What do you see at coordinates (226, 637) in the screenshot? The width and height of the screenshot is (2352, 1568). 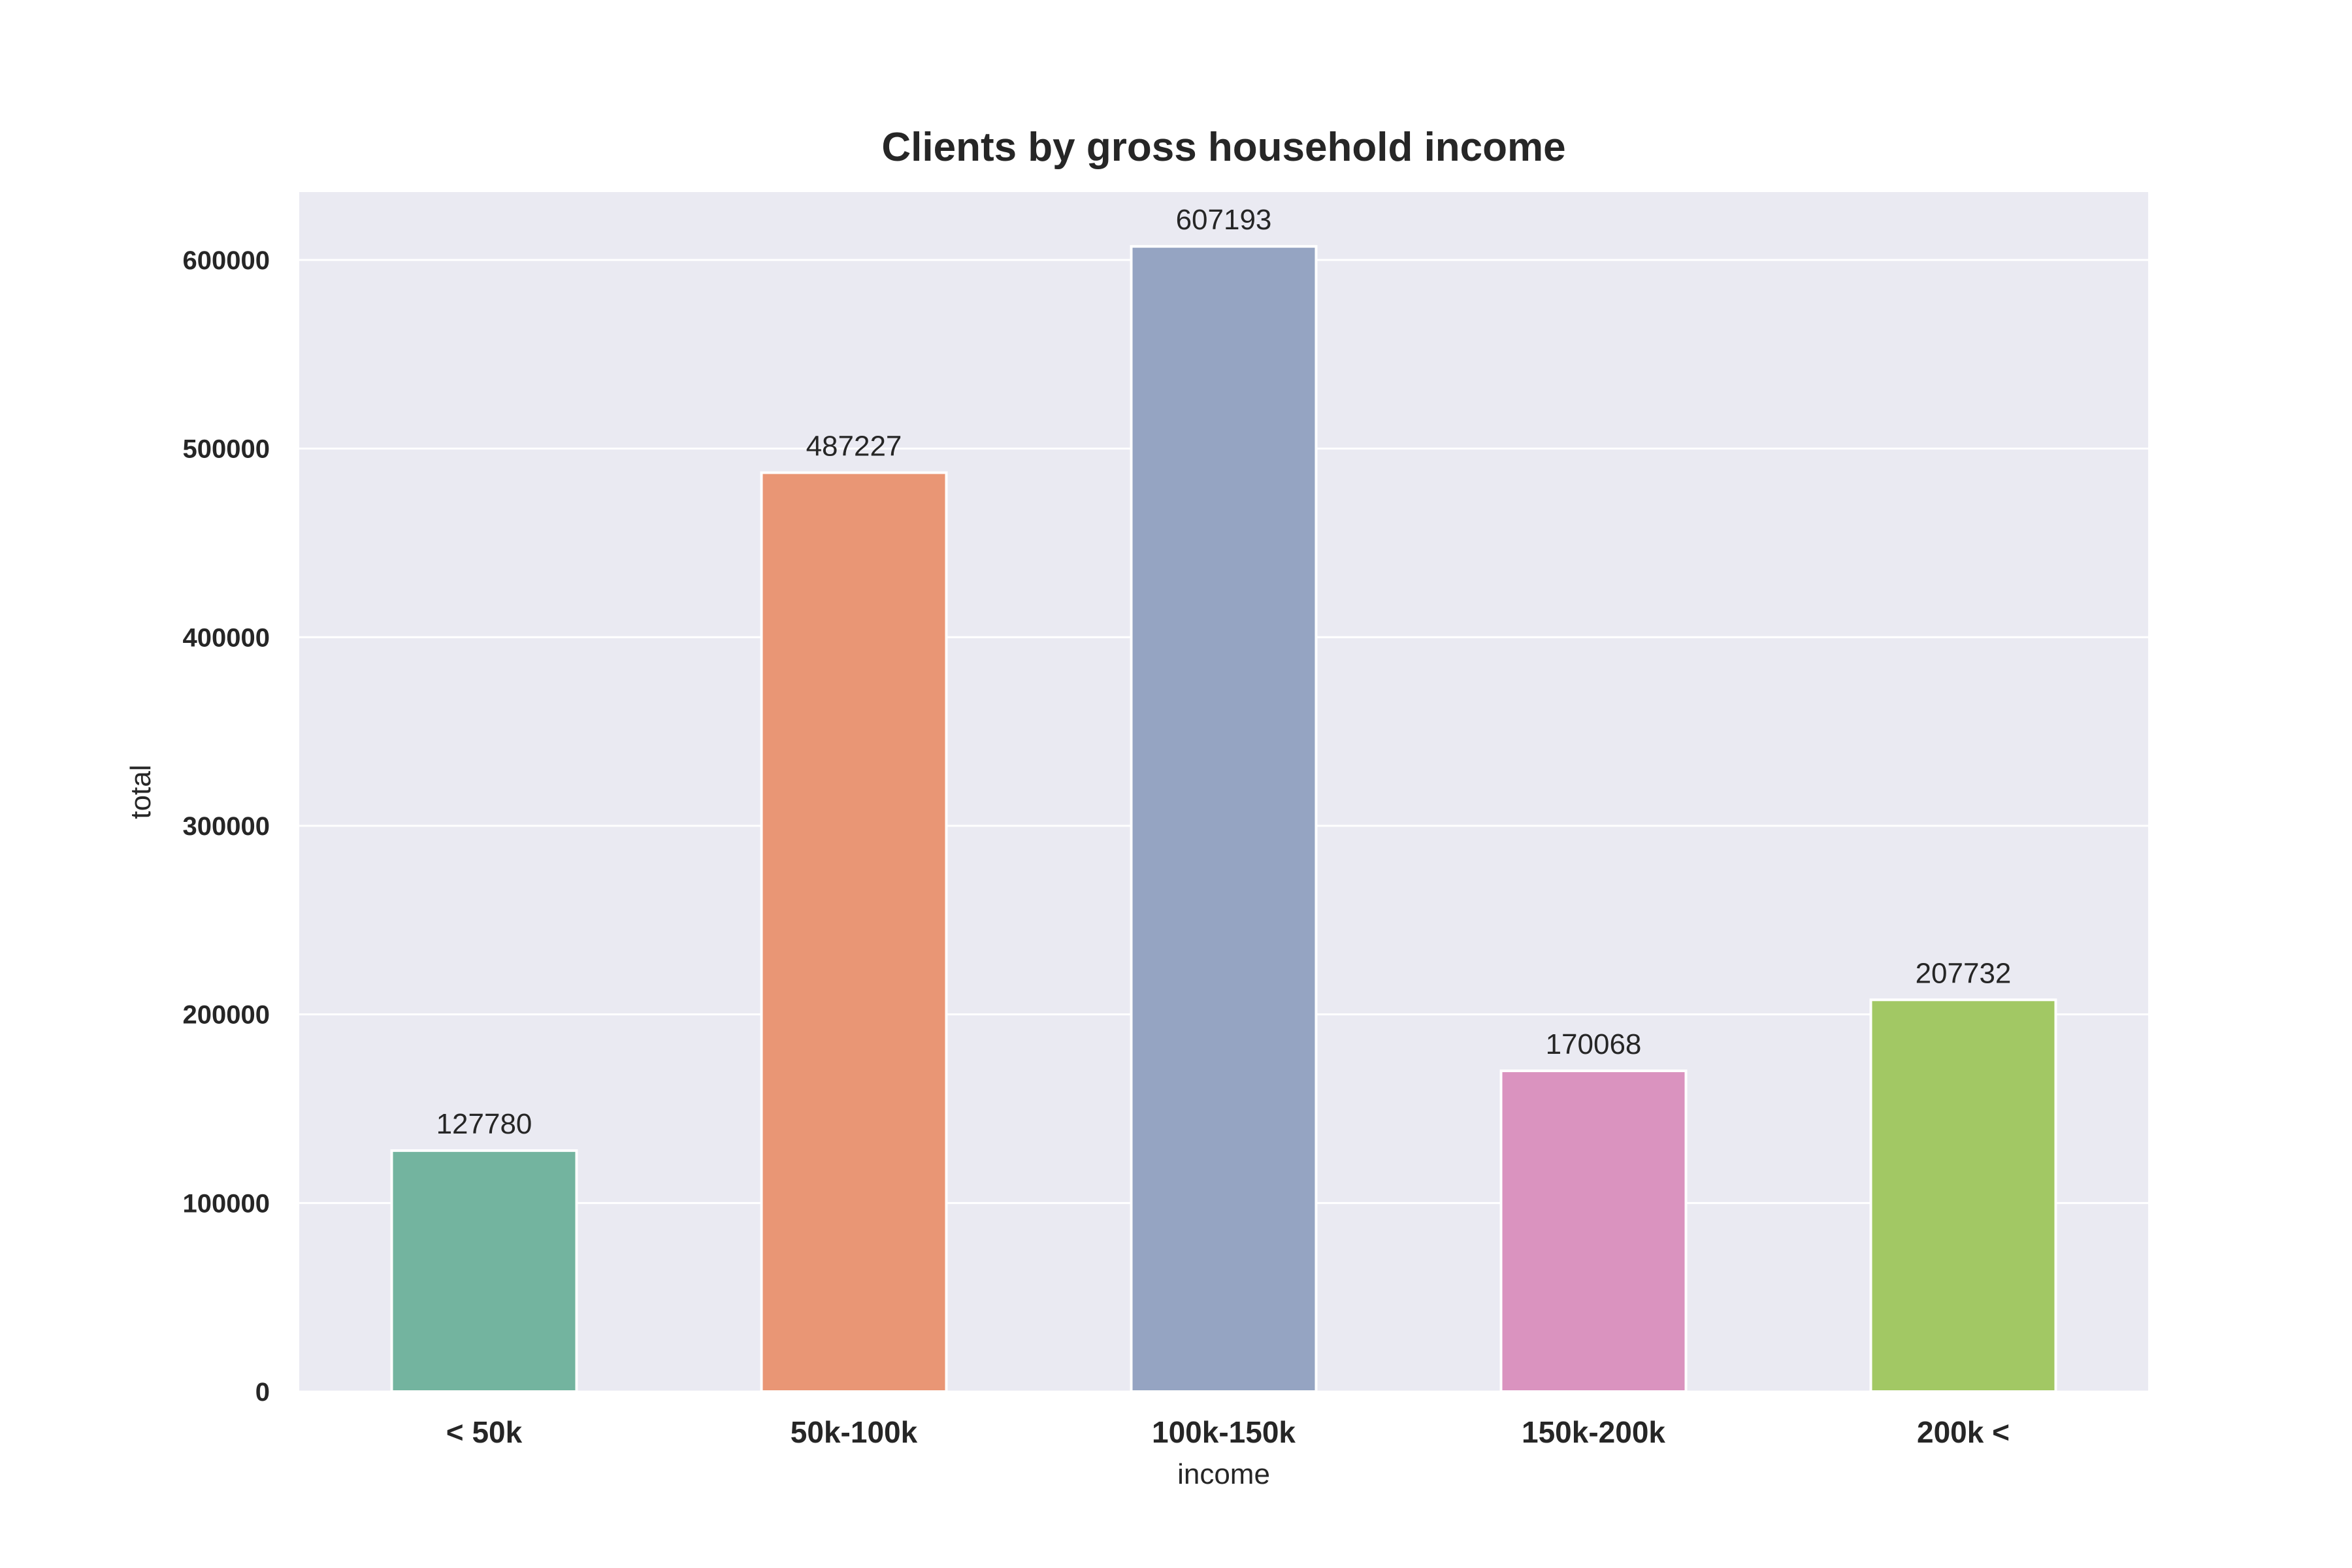 I see `y-tick-label: 400000` at bounding box center [226, 637].